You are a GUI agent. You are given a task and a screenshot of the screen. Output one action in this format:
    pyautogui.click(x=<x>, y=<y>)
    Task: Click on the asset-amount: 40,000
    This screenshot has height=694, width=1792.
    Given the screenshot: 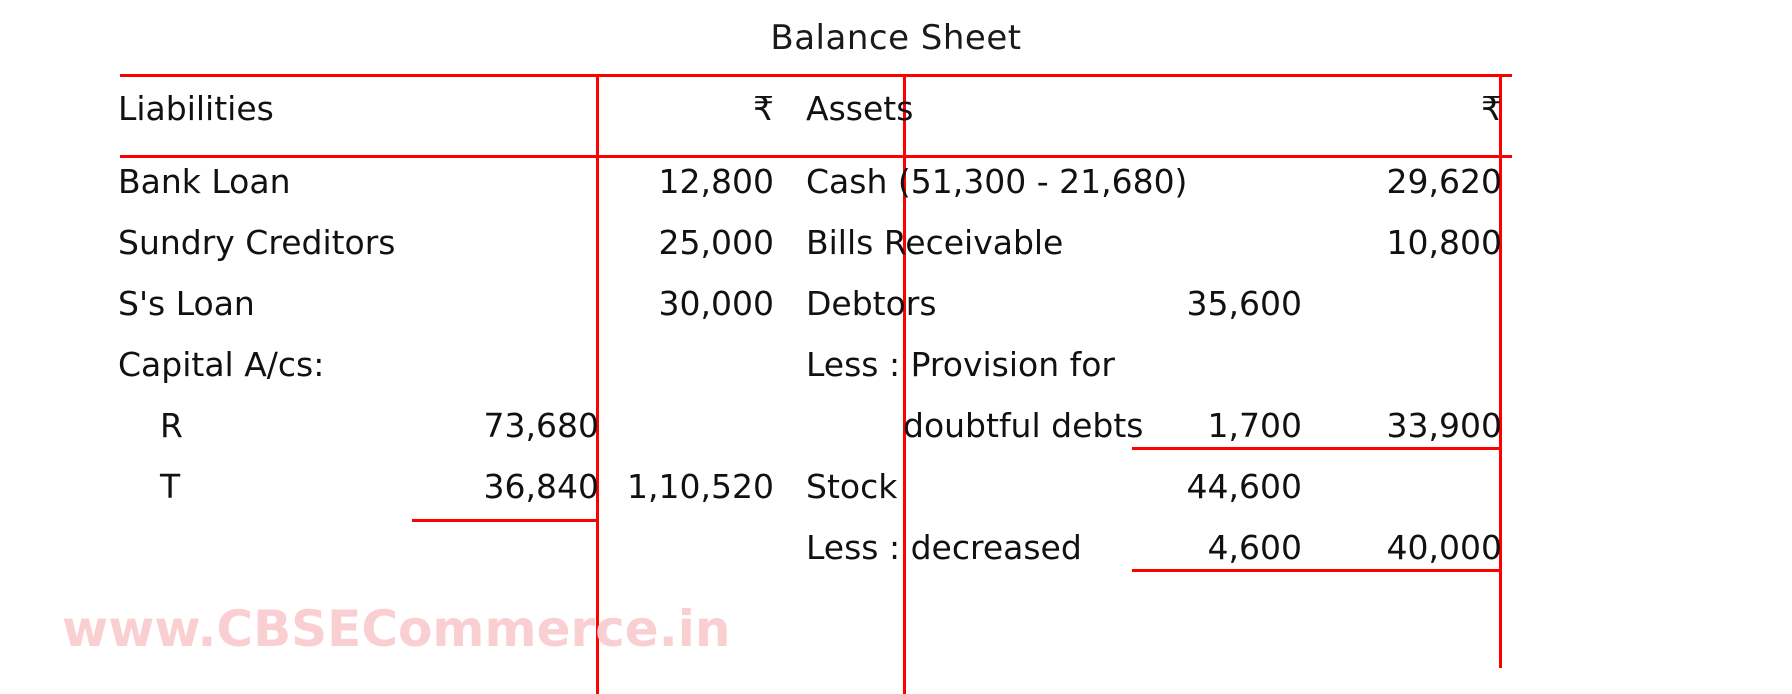 What is the action you would take?
    pyautogui.click(x=1444, y=547)
    